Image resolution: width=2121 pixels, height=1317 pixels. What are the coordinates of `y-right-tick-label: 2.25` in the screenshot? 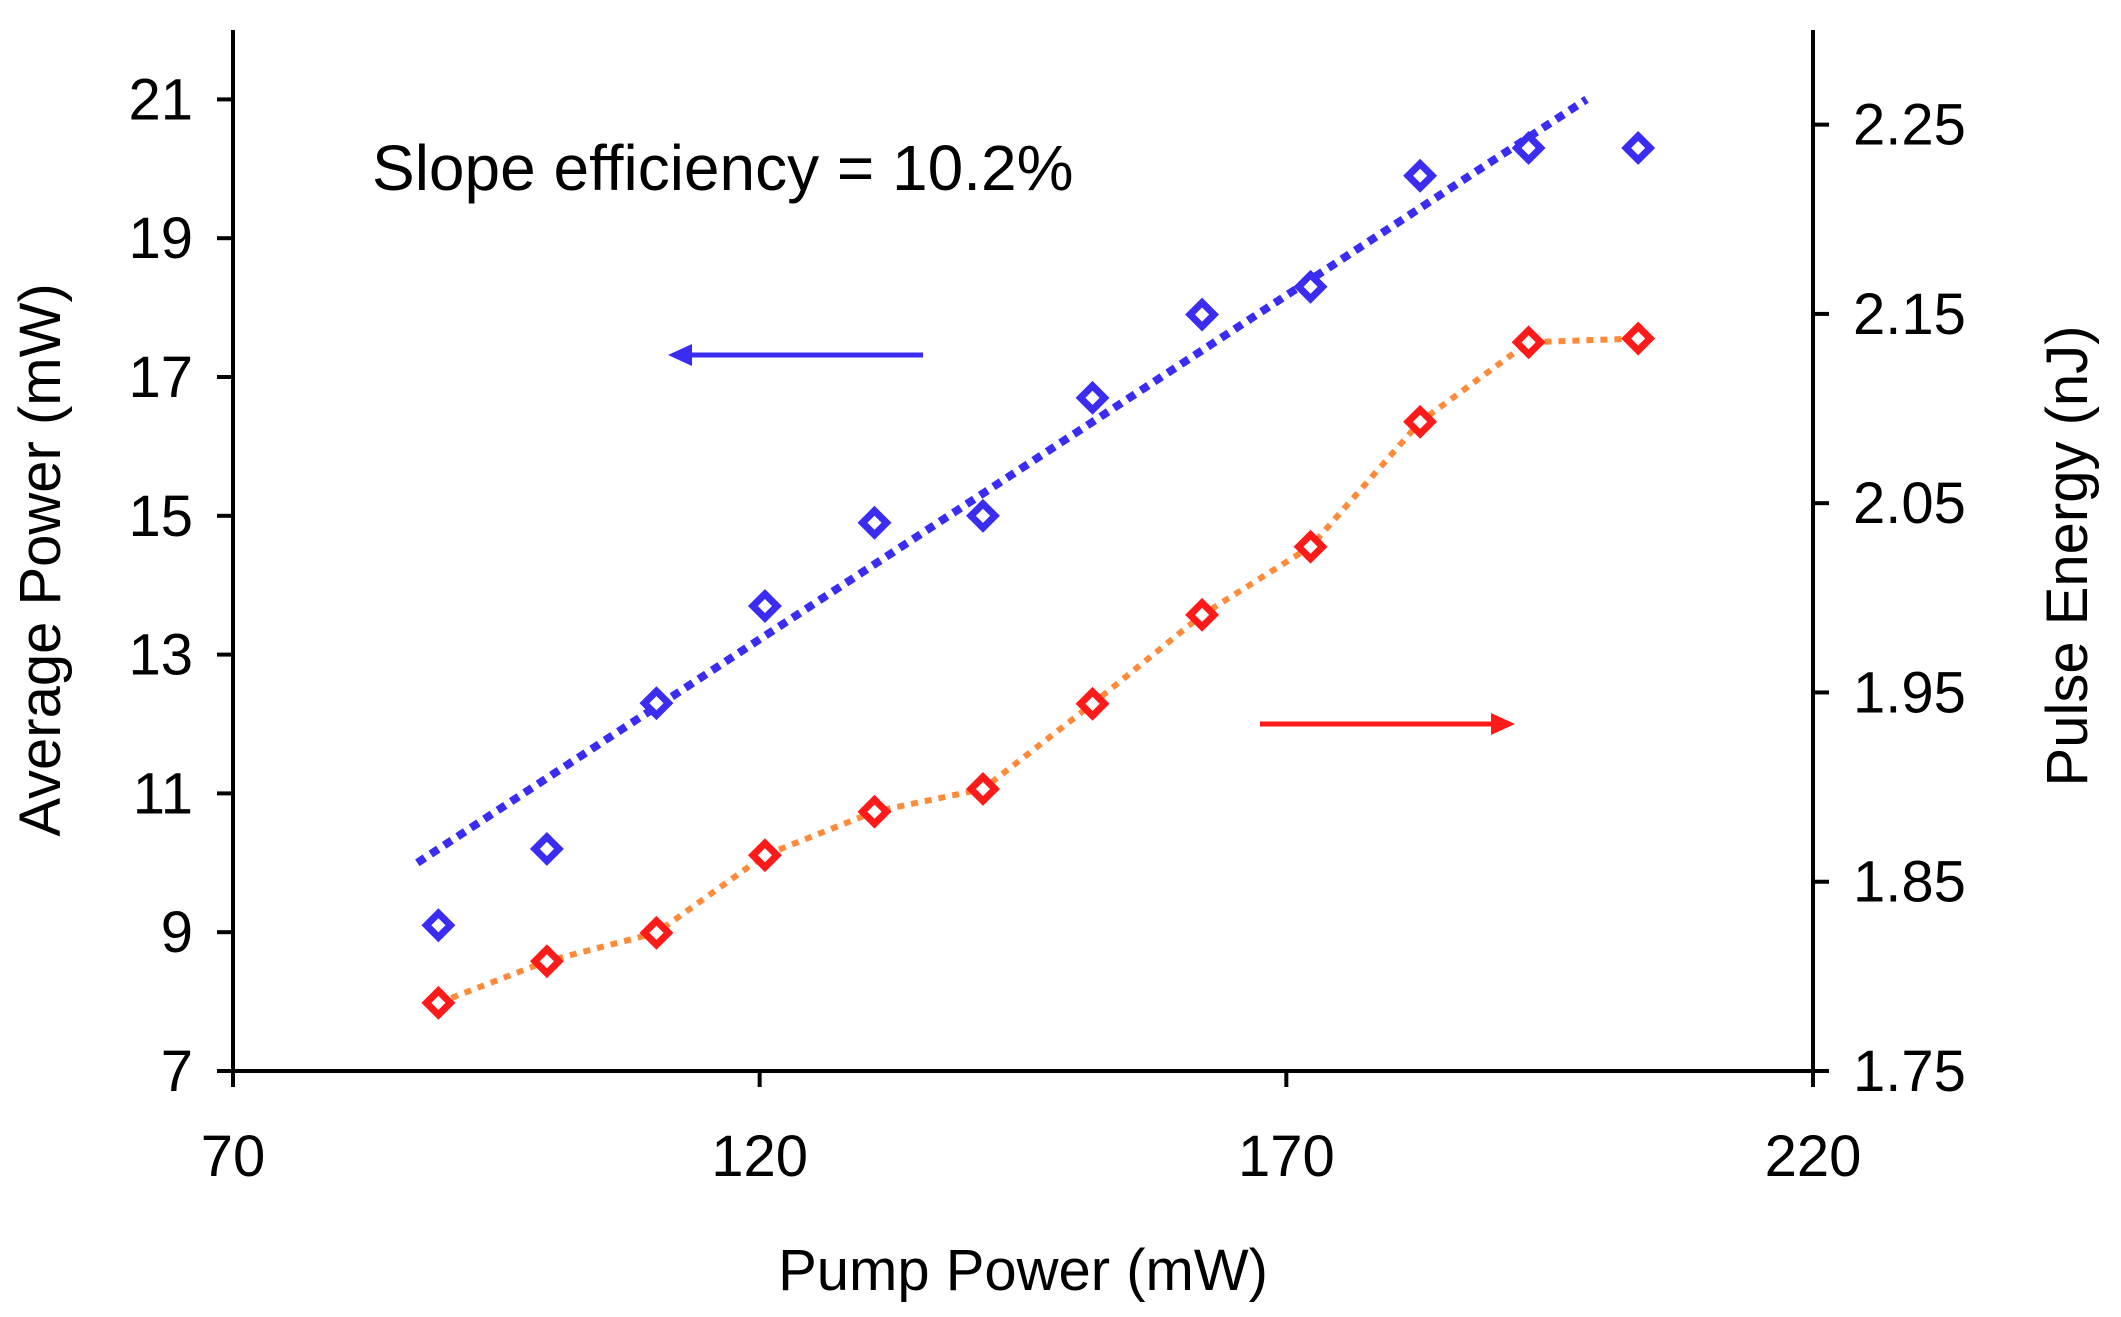 It's located at (1909, 125).